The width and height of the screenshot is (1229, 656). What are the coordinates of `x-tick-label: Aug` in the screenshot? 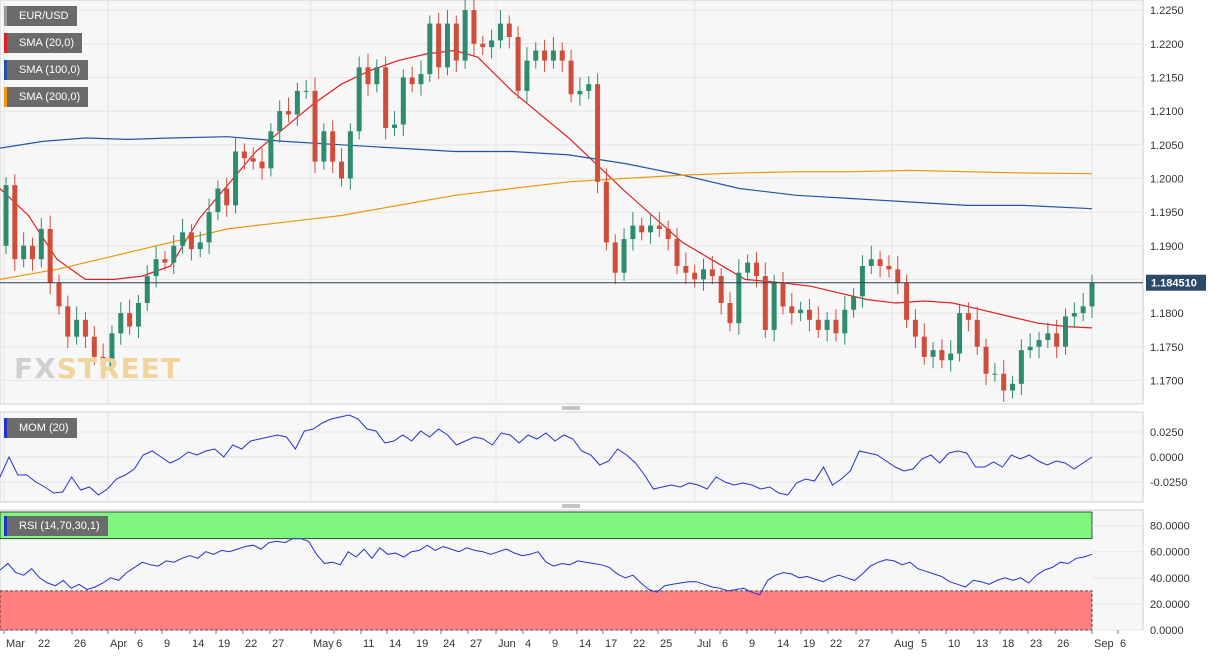 It's located at (904, 644).